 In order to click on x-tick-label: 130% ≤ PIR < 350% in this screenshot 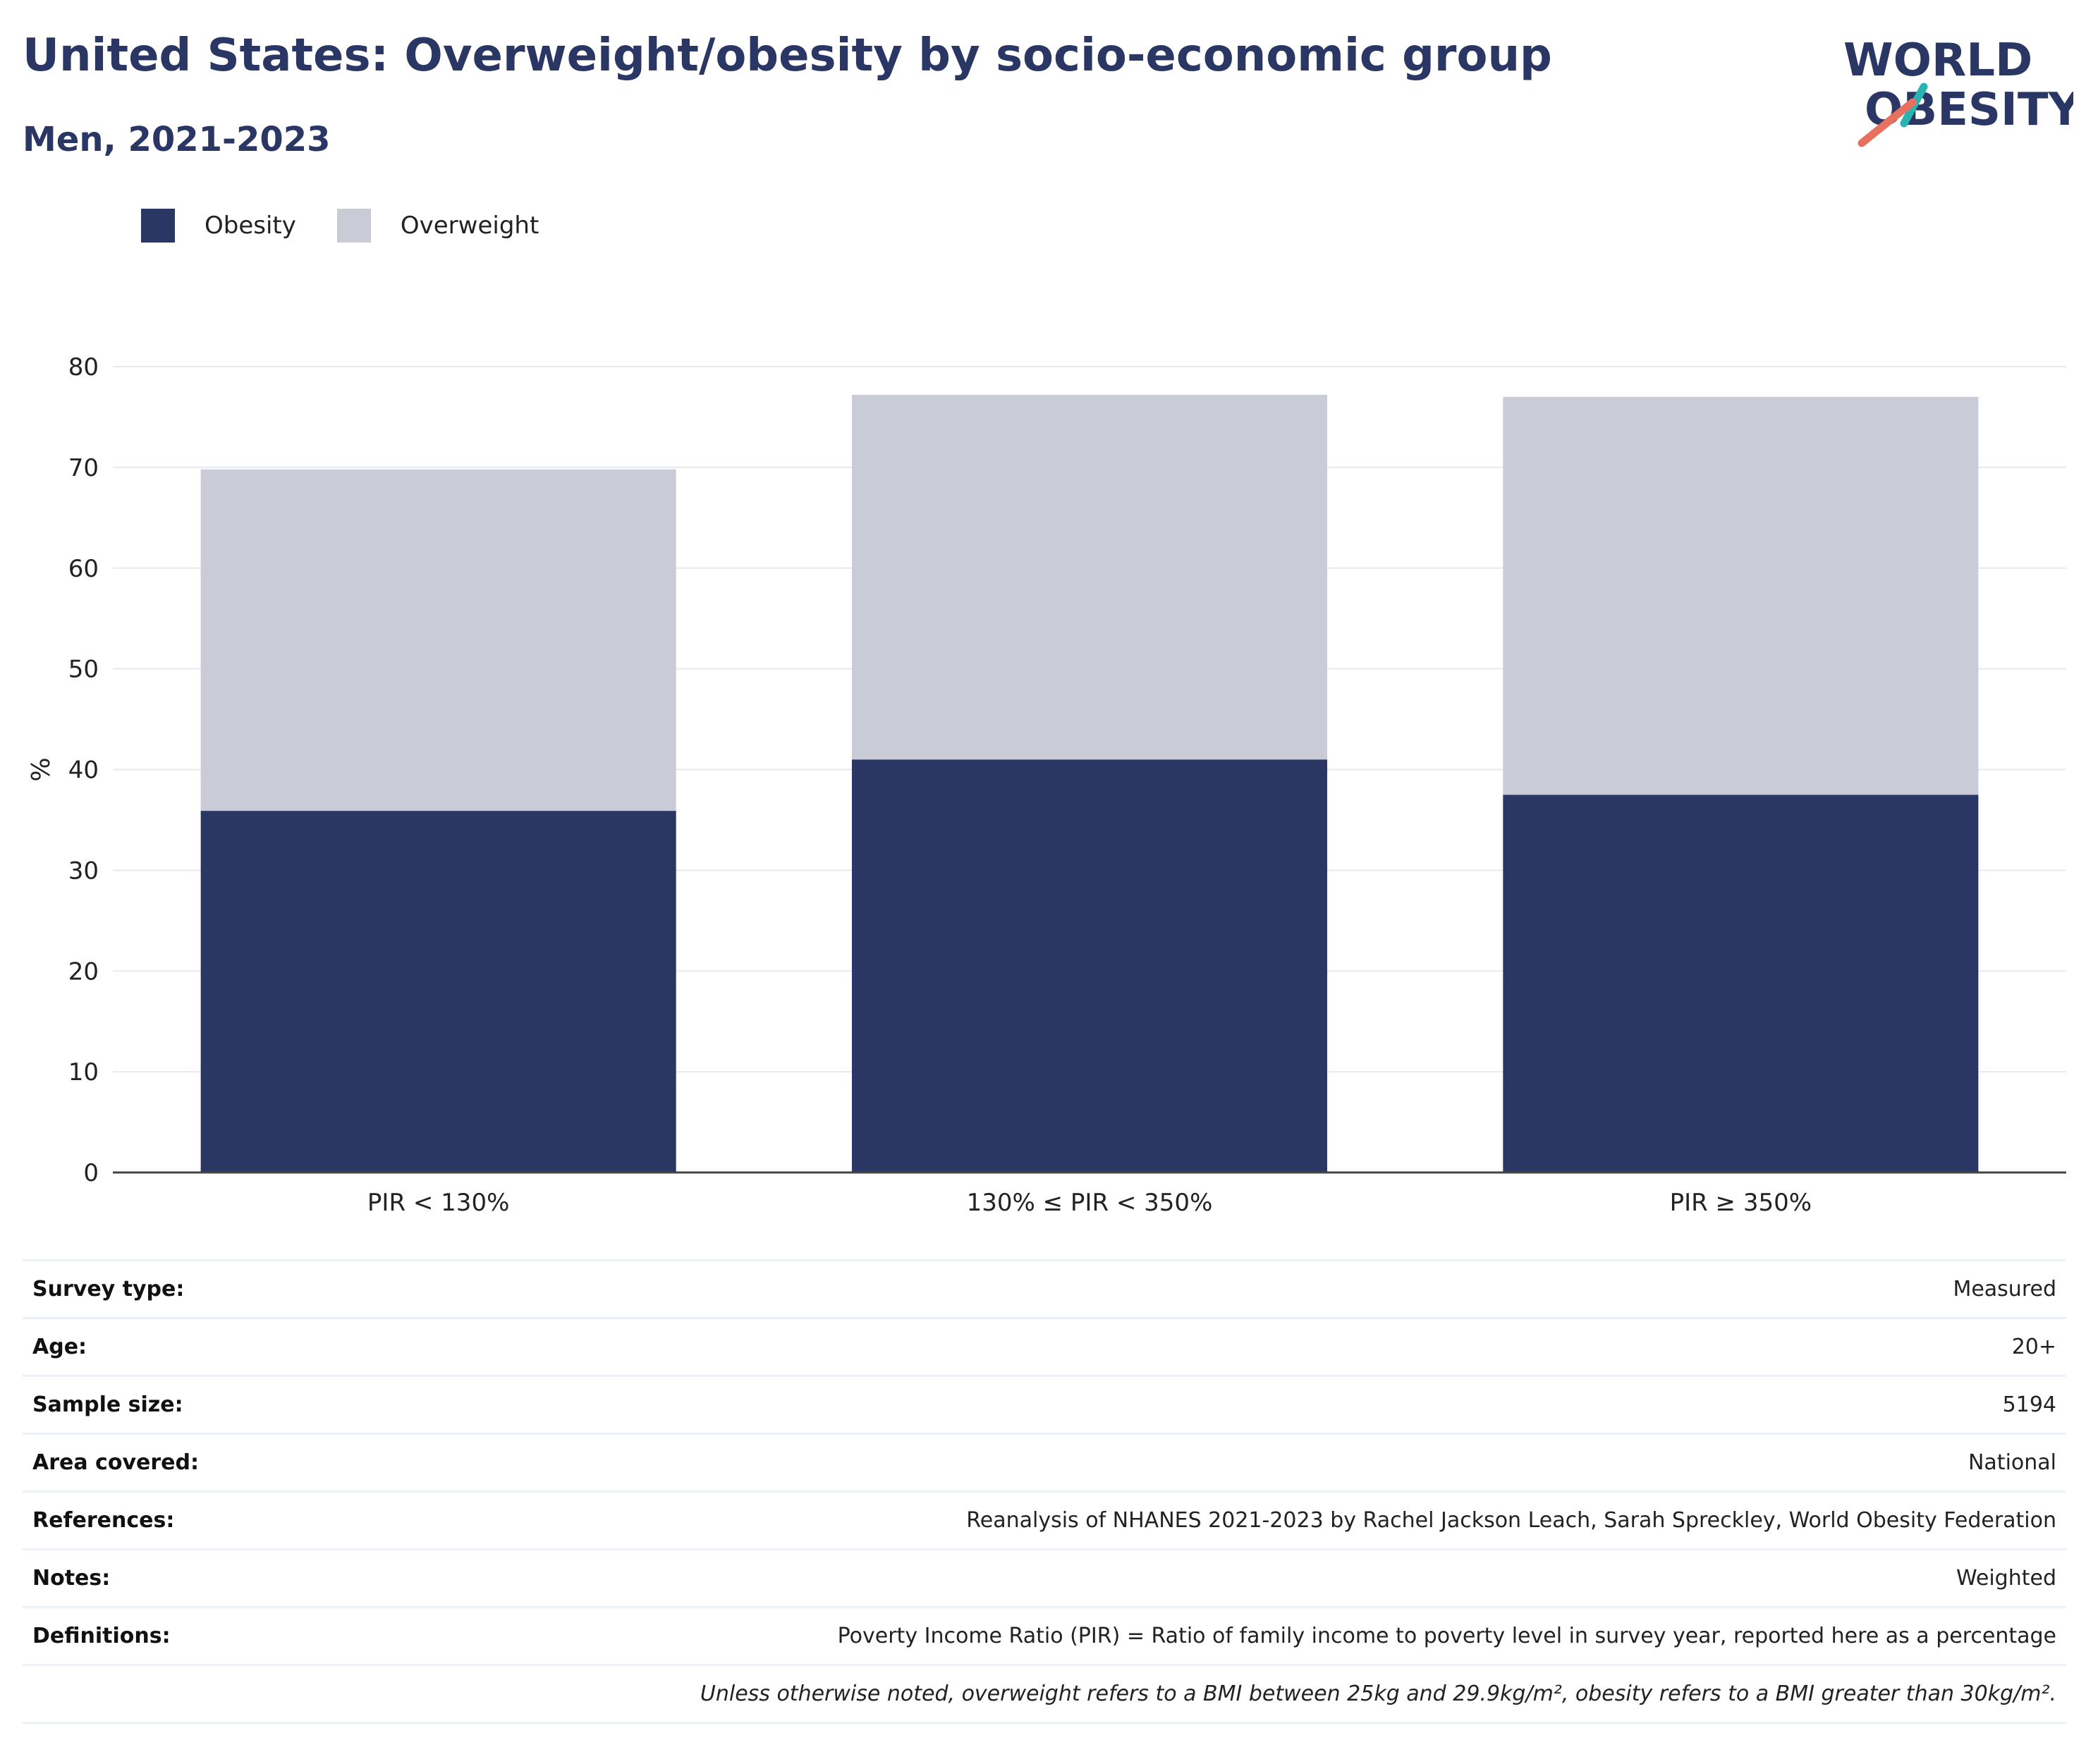, I will do `click(1090, 1203)`.